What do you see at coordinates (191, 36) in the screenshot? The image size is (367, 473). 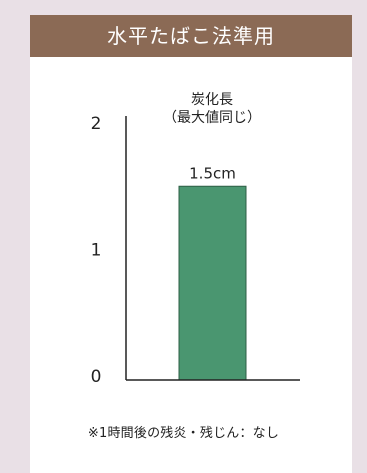 I see `chart-title-banner: 水平たばこ法準用` at bounding box center [191, 36].